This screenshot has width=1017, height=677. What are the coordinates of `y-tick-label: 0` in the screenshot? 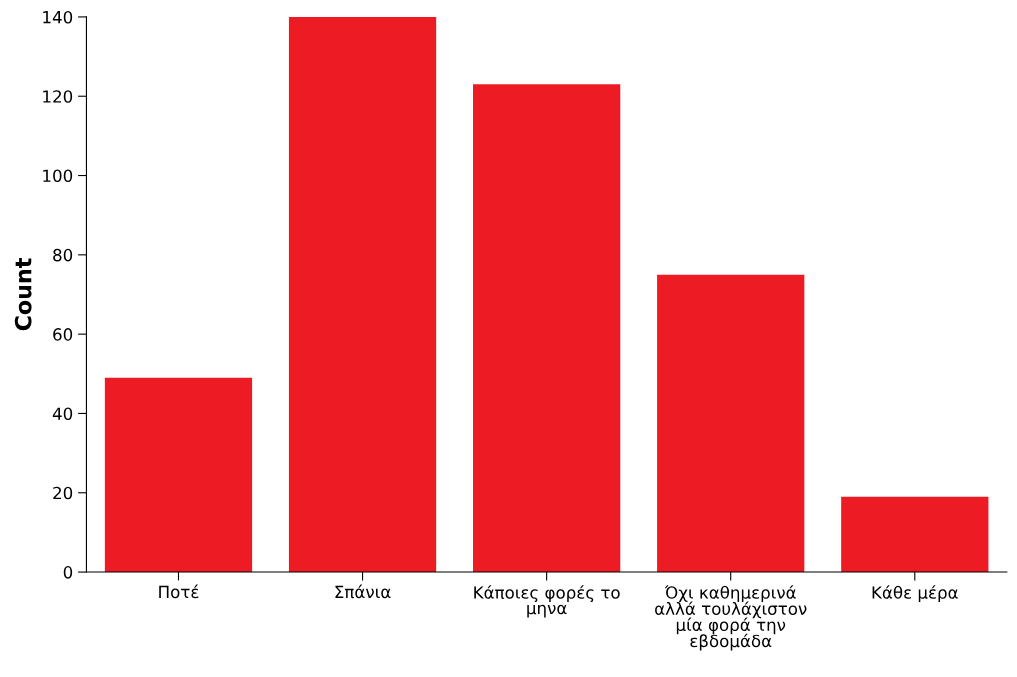 It's located at (68, 572).